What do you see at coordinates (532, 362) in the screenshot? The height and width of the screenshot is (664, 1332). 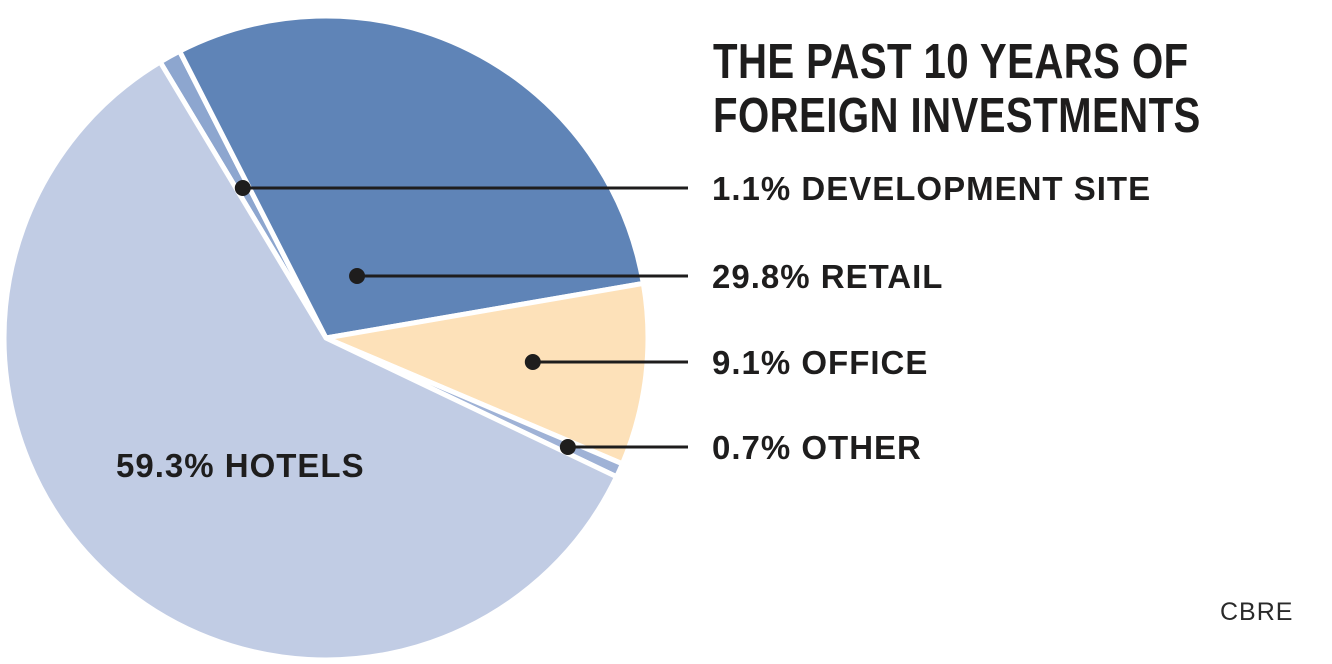 I see `callout-dot-office` at bounding box center [532, 362].